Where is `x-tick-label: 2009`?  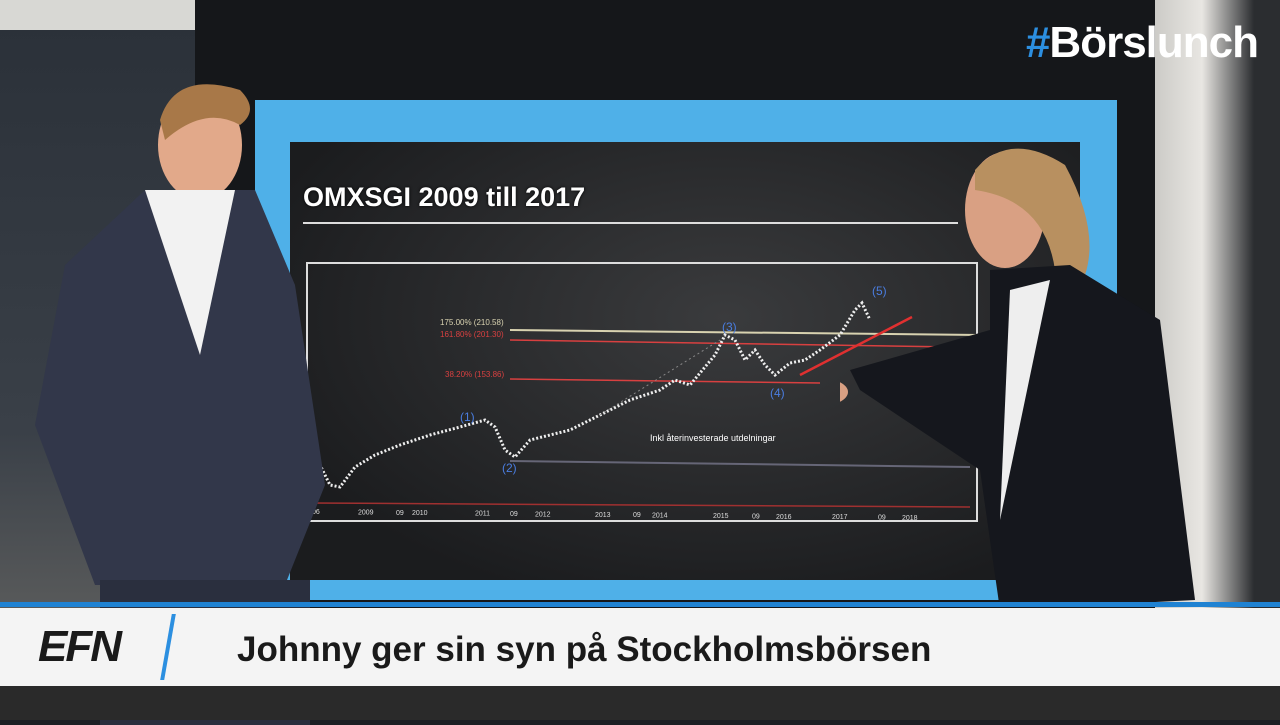
x-tick-label: 2009 is located at coordinates (366, 512).